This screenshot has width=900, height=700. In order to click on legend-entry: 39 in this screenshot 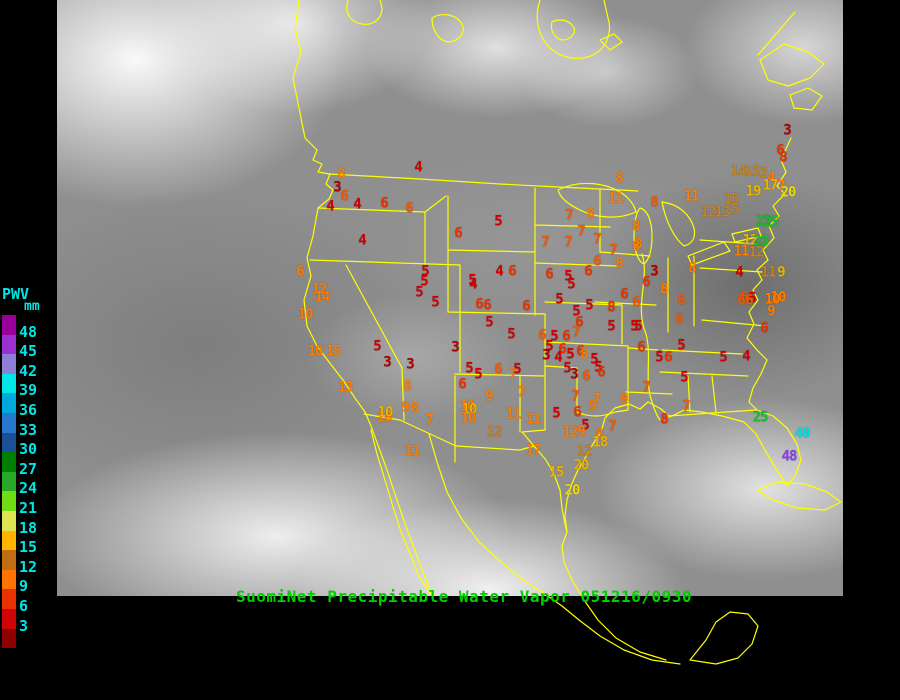, I will do `click(30, 385)`.